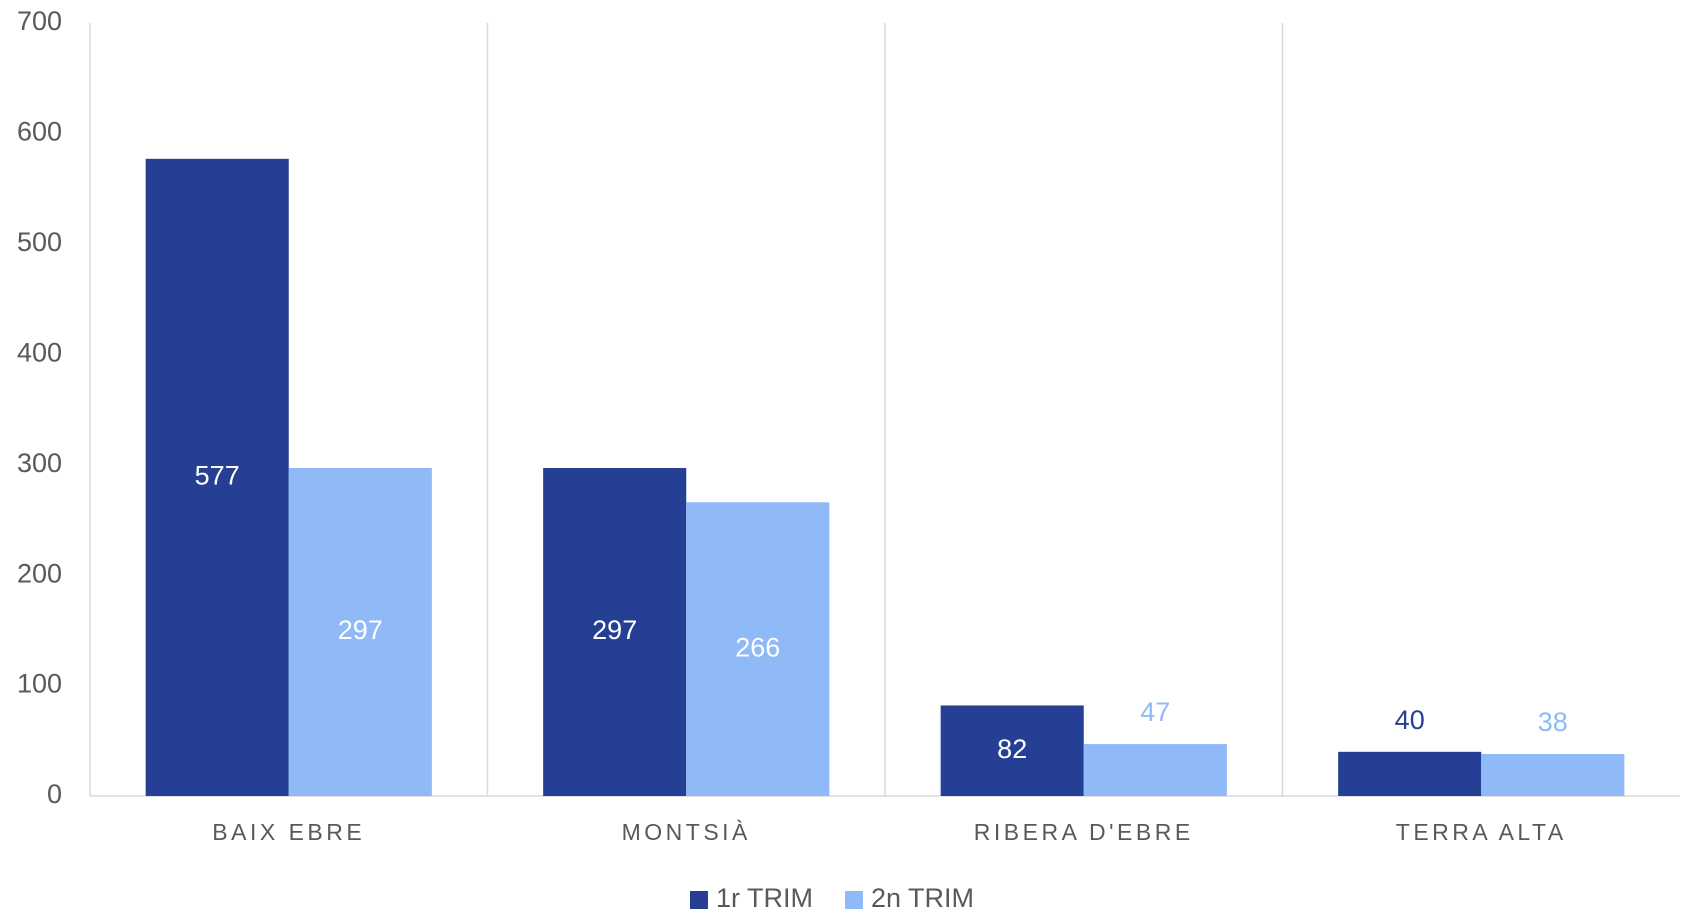  I want to click on legend-label: 2n TRIM, so click(922, 898).